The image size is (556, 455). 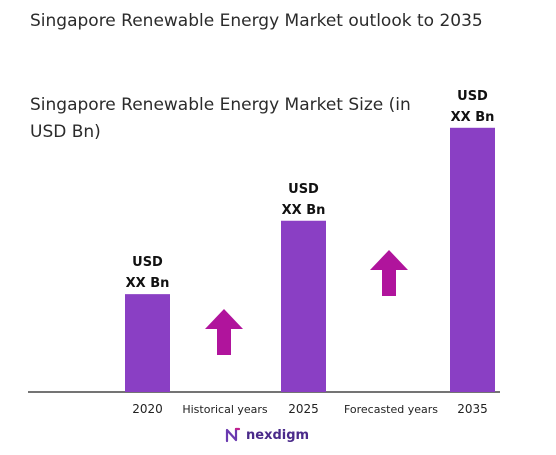 I want to click on bar-2025, so click(x=303, y=306).